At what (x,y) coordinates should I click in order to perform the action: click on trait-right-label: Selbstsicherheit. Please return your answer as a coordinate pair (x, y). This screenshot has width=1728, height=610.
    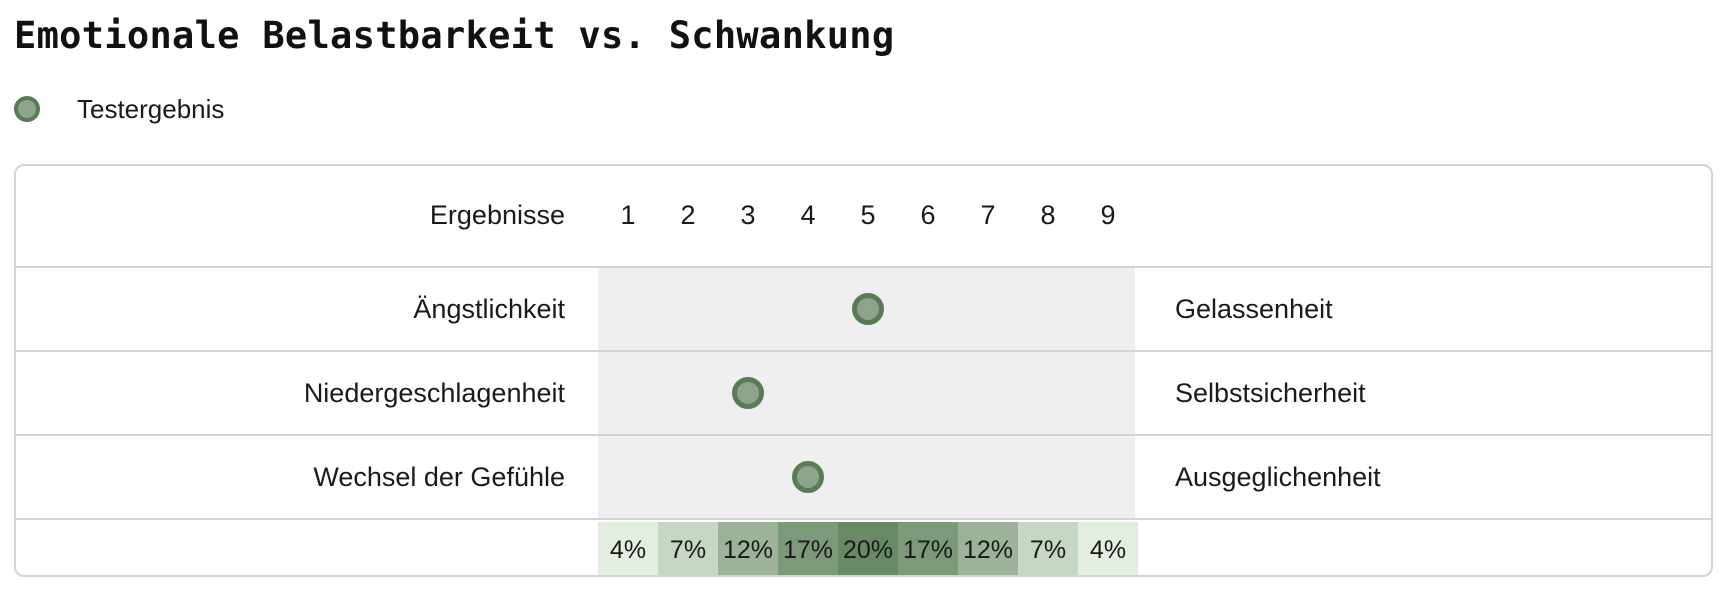
    Looking at the image, I should click on (1270, 393).